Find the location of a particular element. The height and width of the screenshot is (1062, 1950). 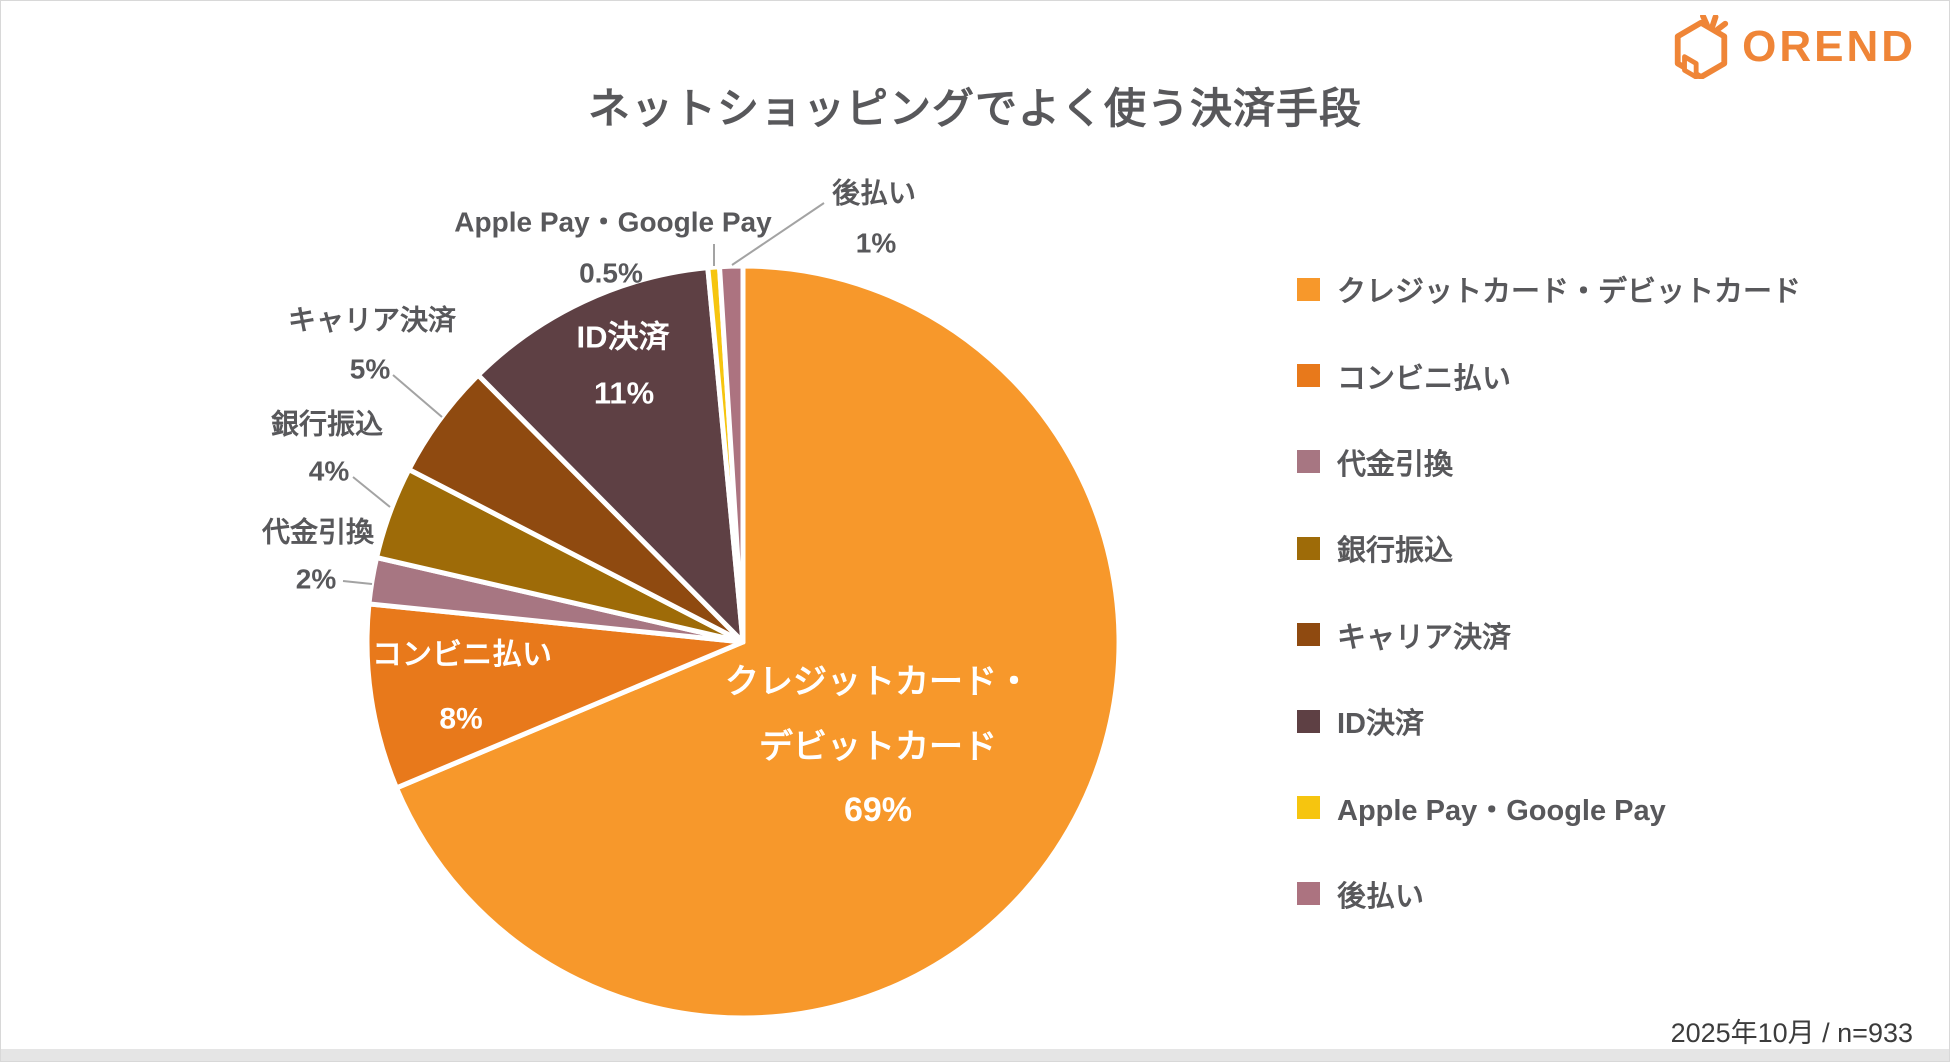

source-note: 2025年10月 / n=933 is located at coordinates (1791, 1033).